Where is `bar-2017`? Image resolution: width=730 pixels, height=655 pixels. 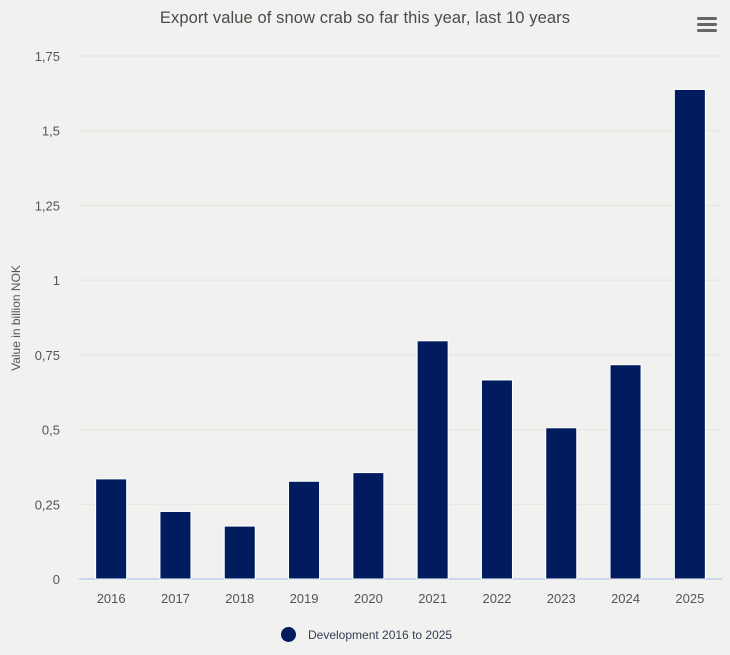
bar-2017 is located at coordinates (175, 545).